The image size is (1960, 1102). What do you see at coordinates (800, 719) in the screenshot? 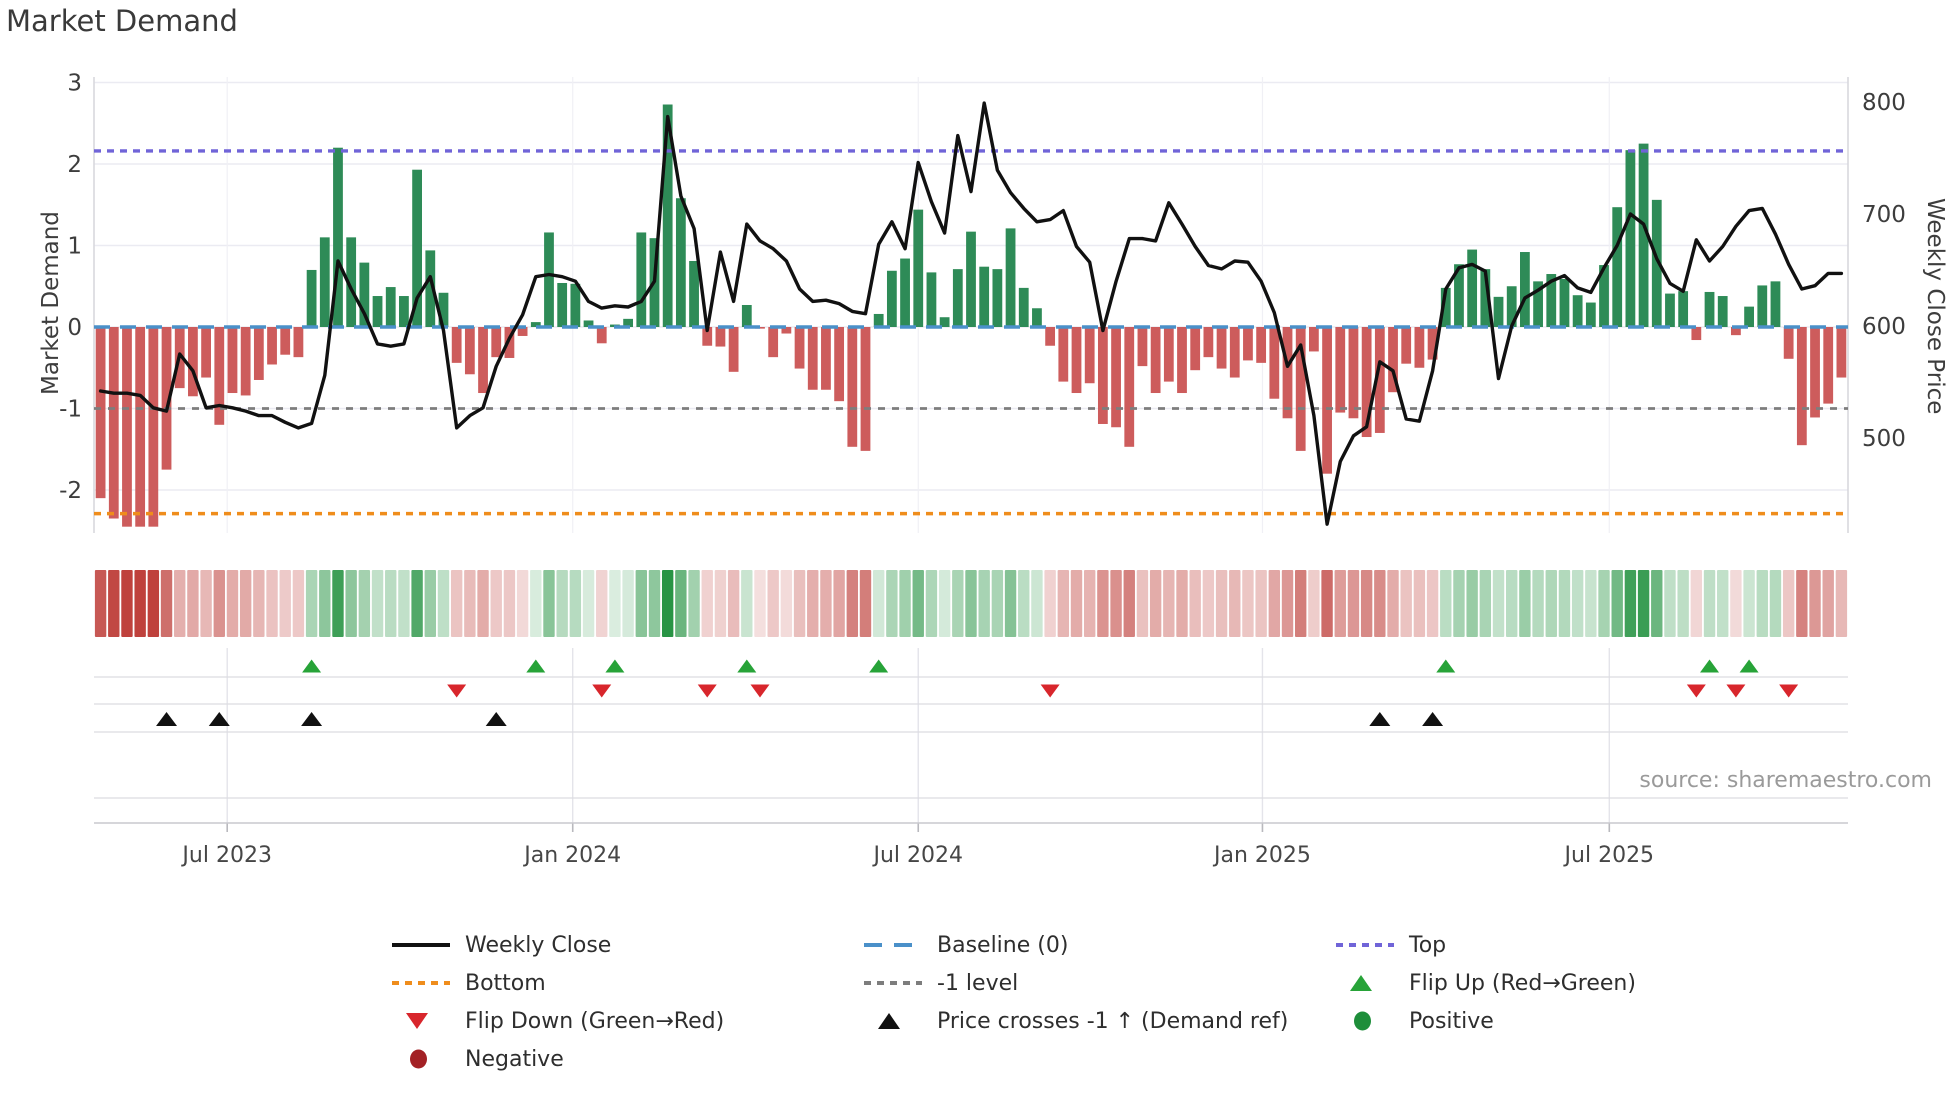
I see `price-cross-markers` at bounding box center [800, 719].